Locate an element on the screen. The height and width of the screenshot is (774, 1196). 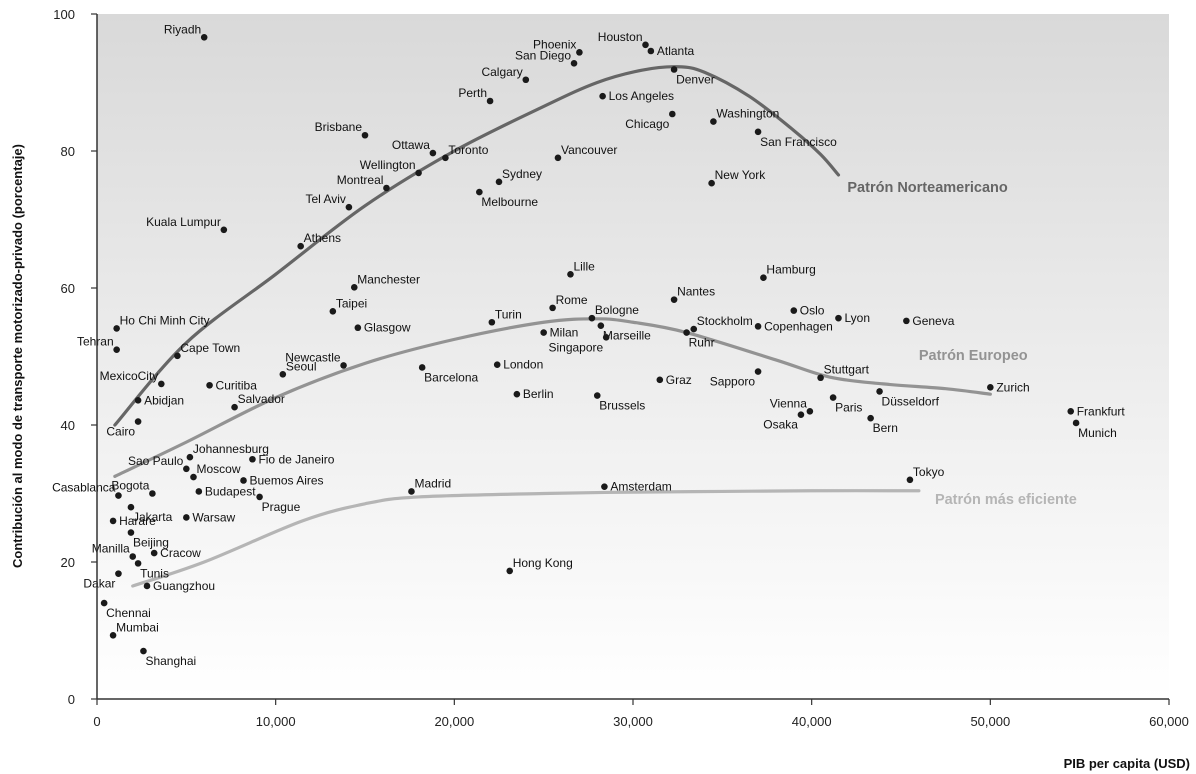
point-label: Cairo is located at coordinates (120, 432).